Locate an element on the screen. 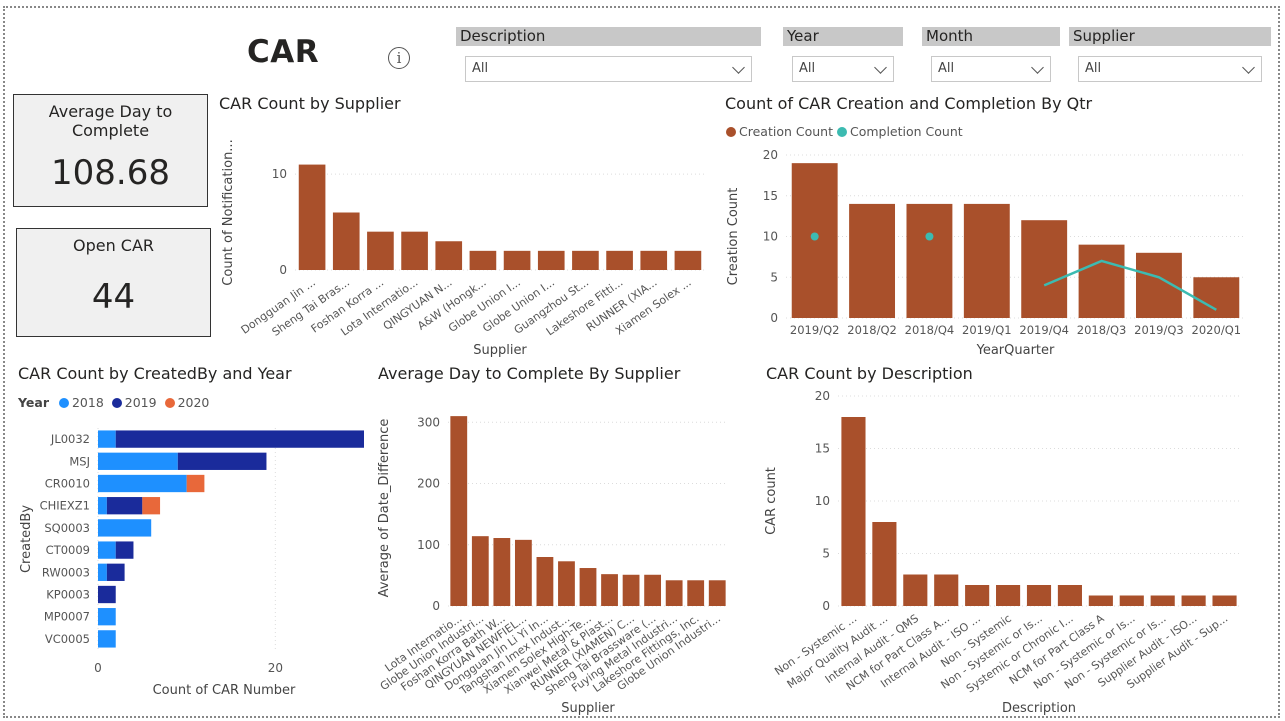 The height and width of the screenshot is (721, 1285). slicer-description-value: All is located at coordinates (480, 68).